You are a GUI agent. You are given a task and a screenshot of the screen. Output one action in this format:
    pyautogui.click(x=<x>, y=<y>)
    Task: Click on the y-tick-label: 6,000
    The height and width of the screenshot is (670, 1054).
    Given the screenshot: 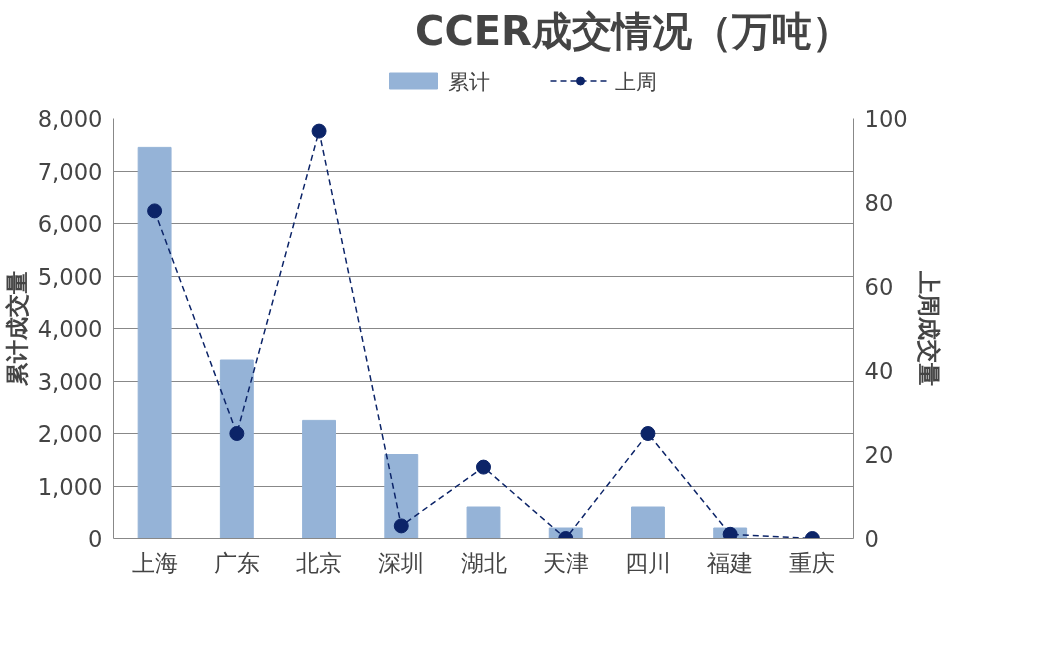 What is the action you would take?
    pyautogui.click(x=70, y=224)
    